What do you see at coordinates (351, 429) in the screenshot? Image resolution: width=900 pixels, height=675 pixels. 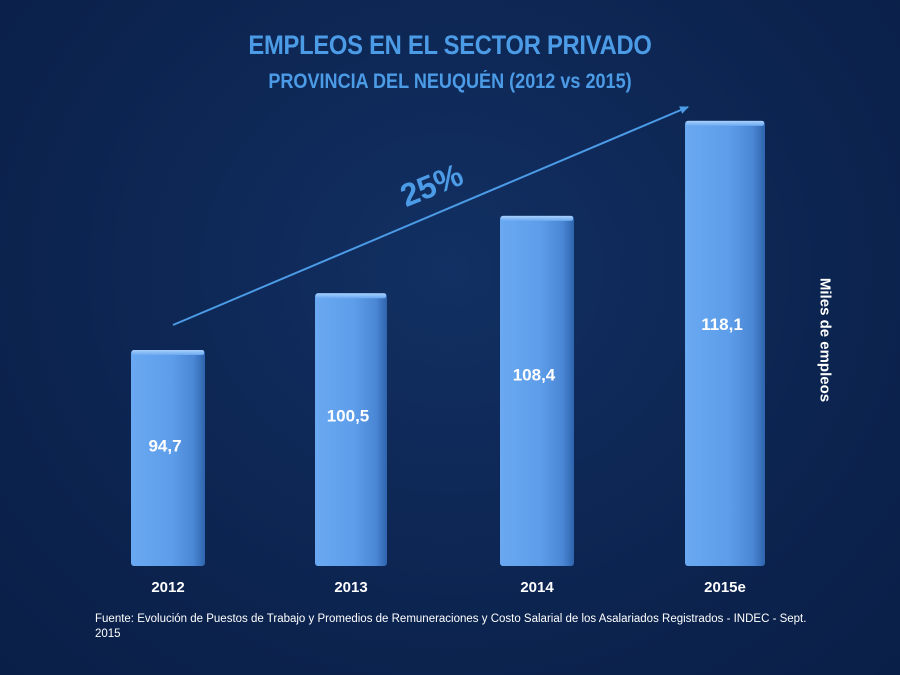 I see `bar-2013` at bounding box center [351, 429].